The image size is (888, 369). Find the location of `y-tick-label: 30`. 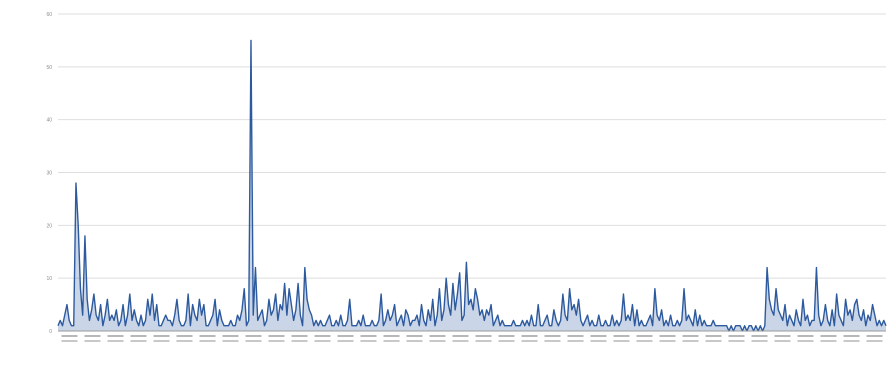

y-tick-label: 30 is located at coordinates (49, 174).